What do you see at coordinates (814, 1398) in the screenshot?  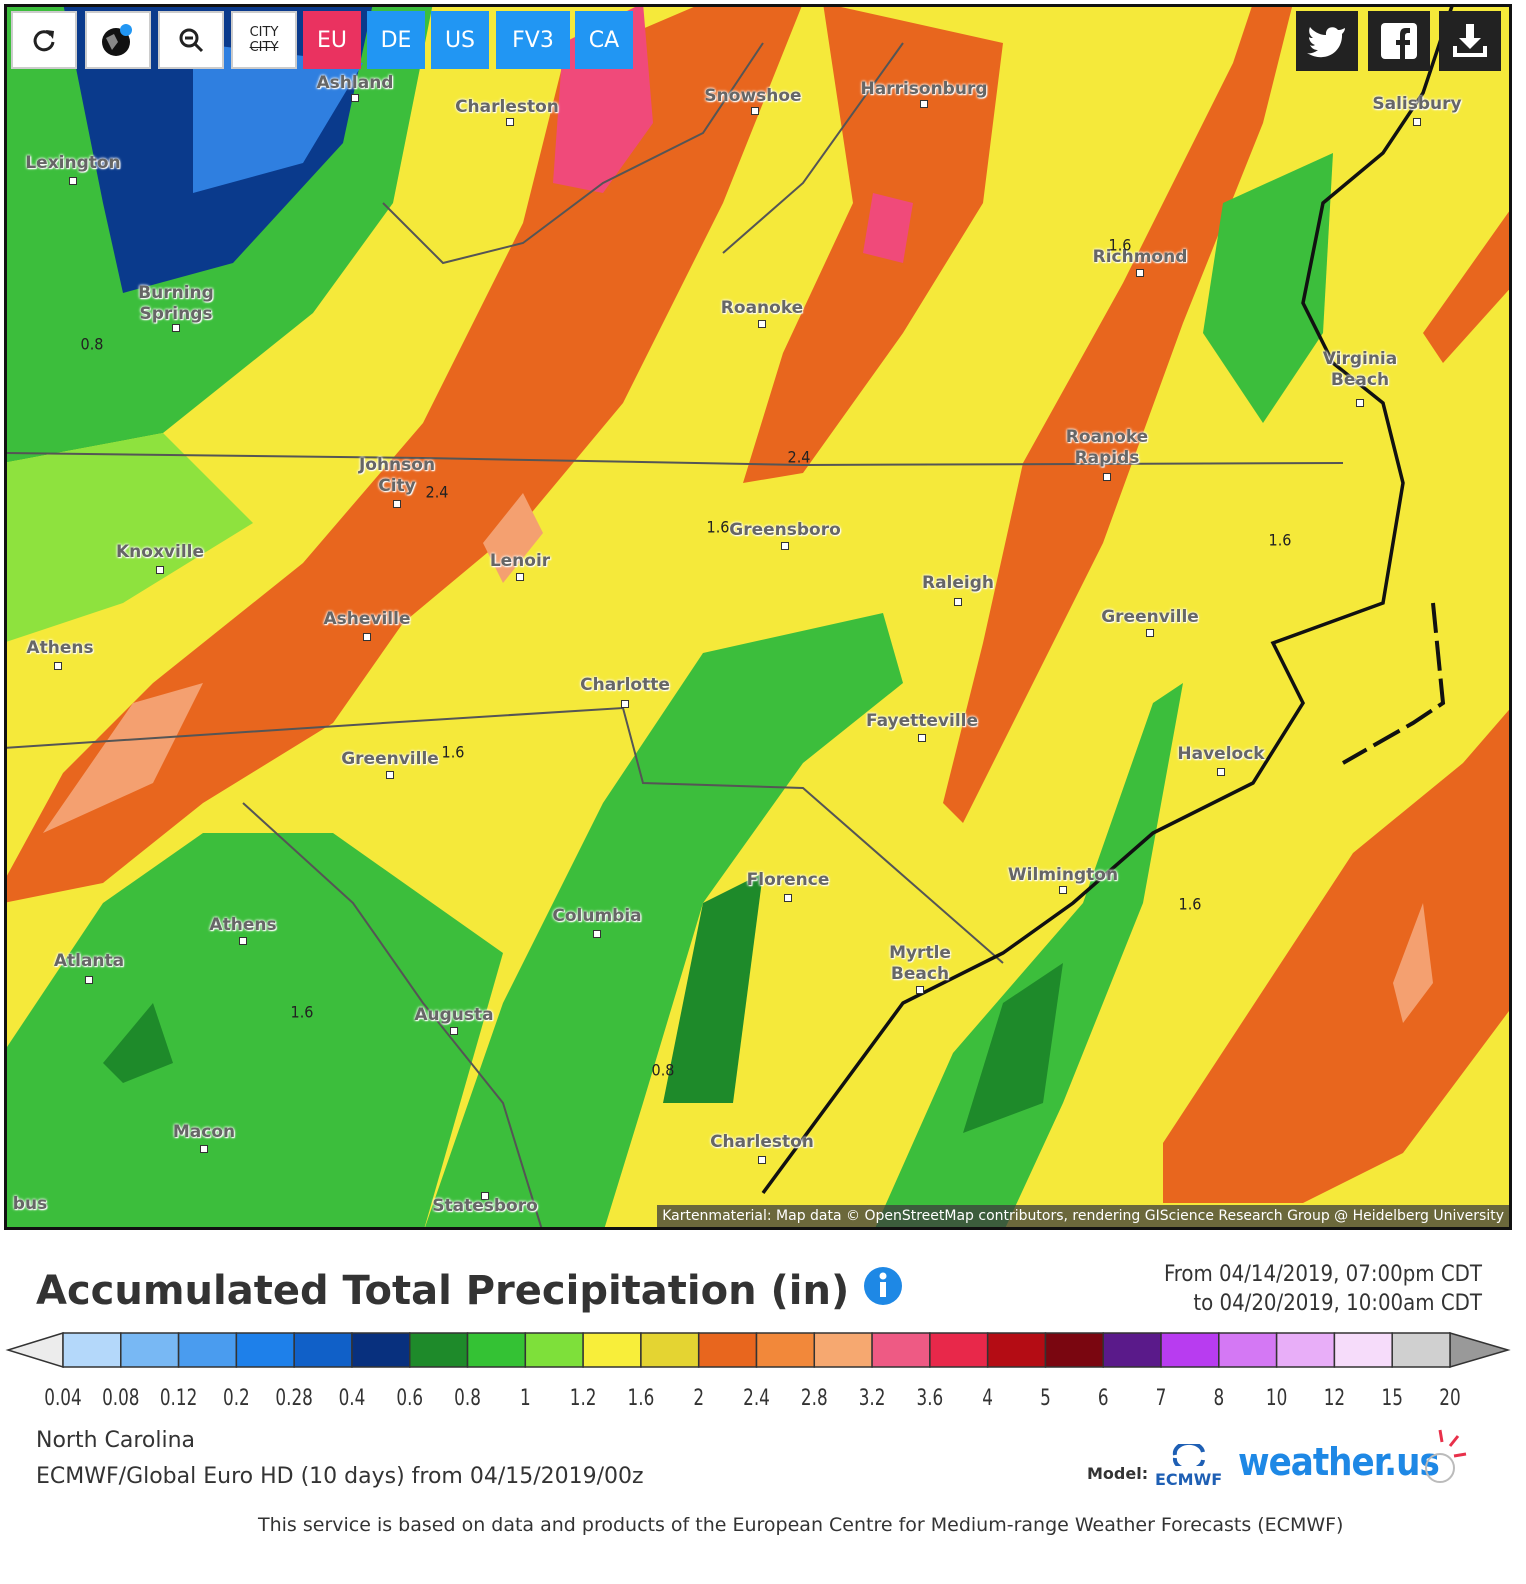 I see `legend-label: 2.8` at bounding box center [814, 1398].